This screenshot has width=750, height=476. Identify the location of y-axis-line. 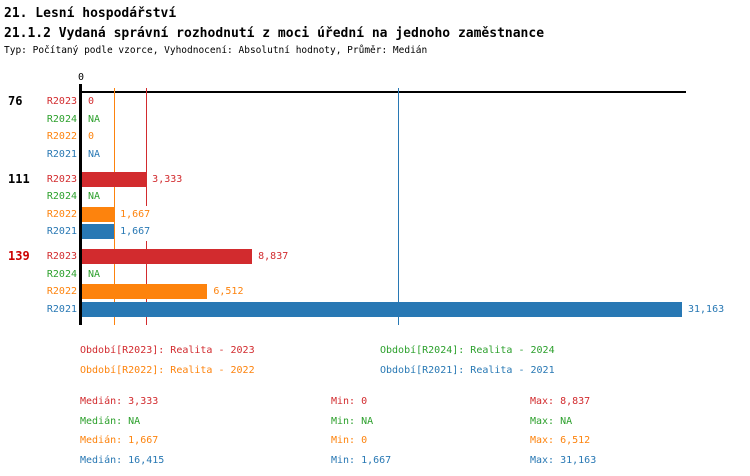
(80, 204).